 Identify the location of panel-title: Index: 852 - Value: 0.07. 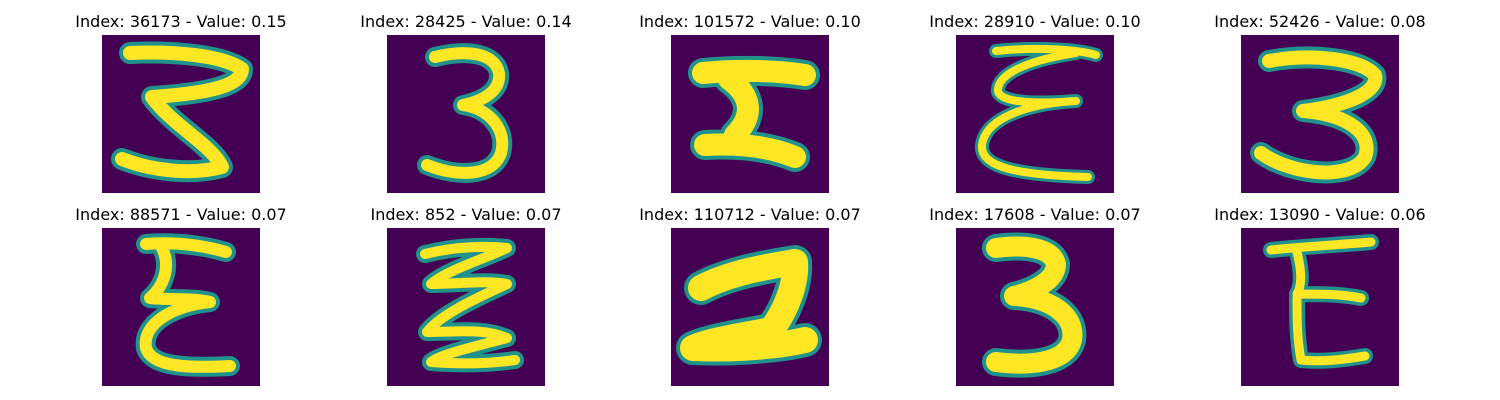
(466, 214).